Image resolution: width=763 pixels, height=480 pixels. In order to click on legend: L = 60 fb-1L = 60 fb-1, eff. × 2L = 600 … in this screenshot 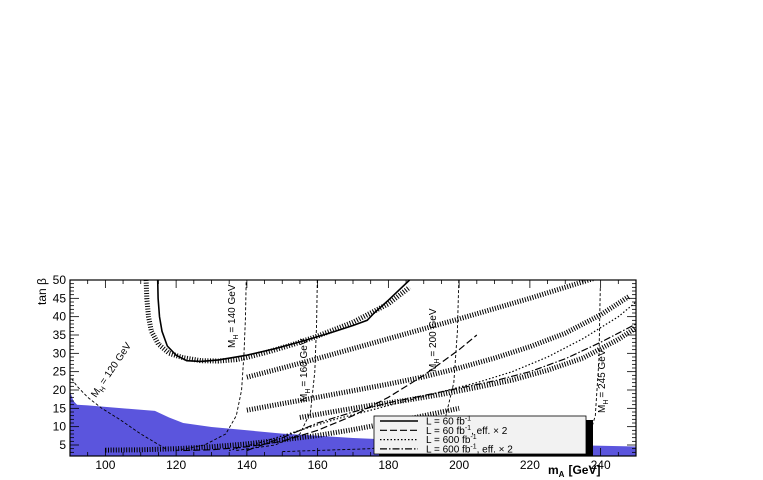, I will do `click(483, 435)`.